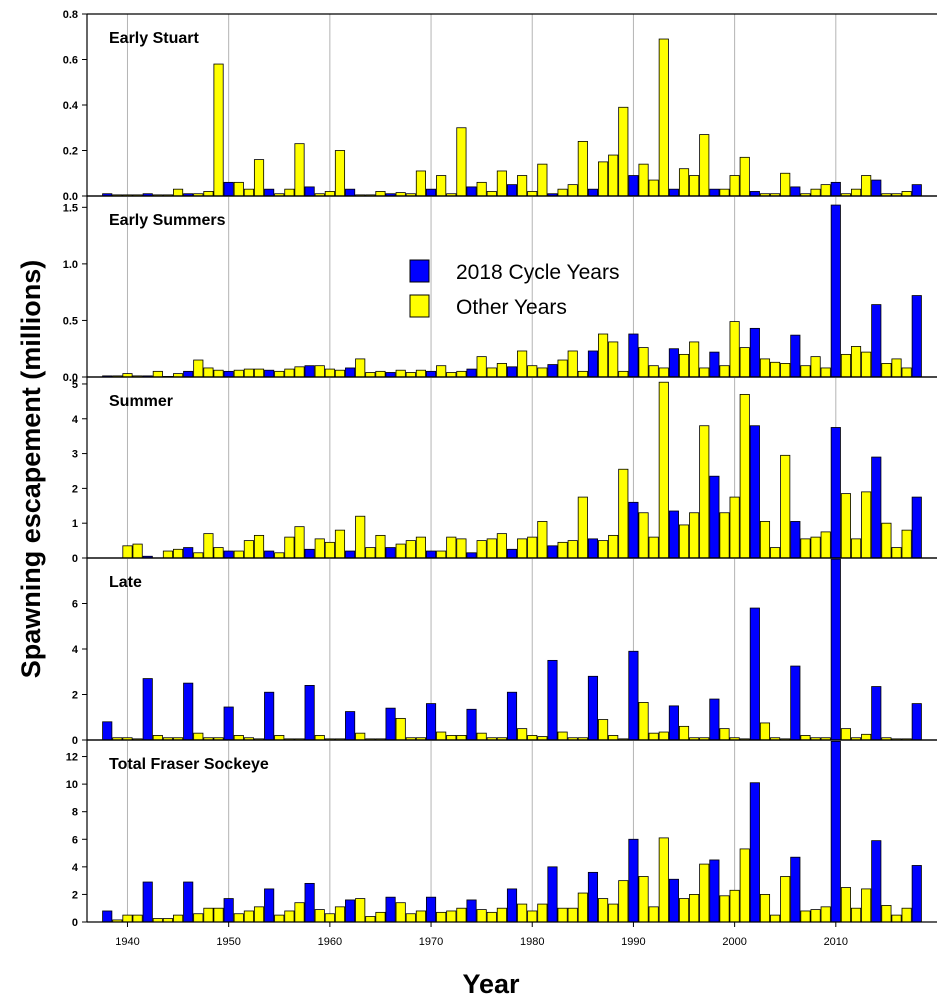 The image size is (937, 1000). Describe the element at coordinates (208, 915) in the screenshot. I see `bar-other-1948` at that location.